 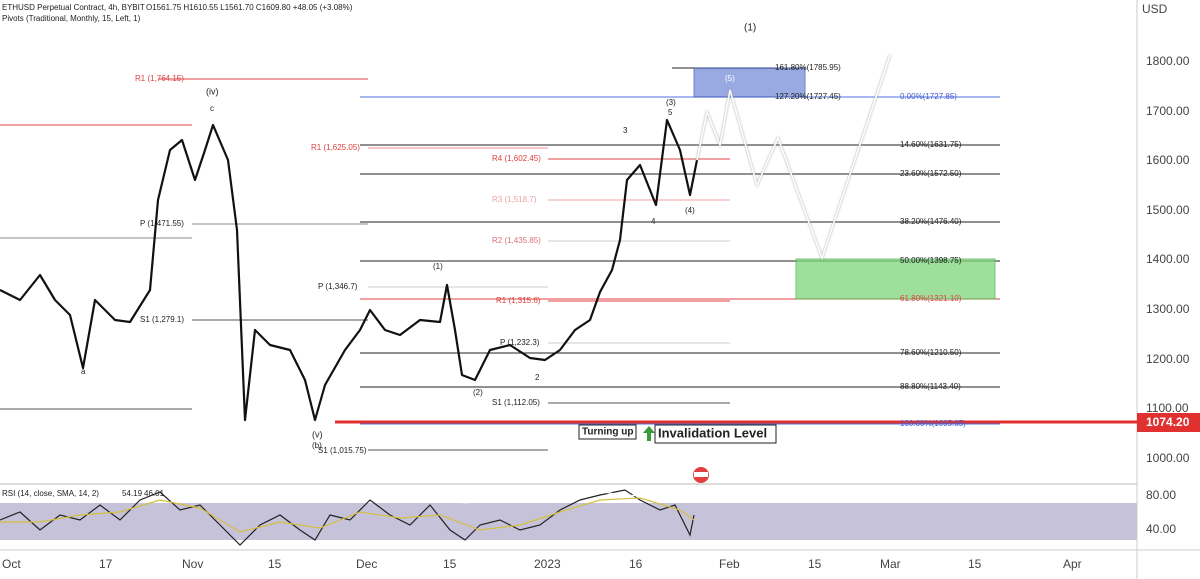 What do you see at coordinates (1168, 458) in the screenshot?
I see `price-label: 1000.00` at bounding box center [1168, 458].